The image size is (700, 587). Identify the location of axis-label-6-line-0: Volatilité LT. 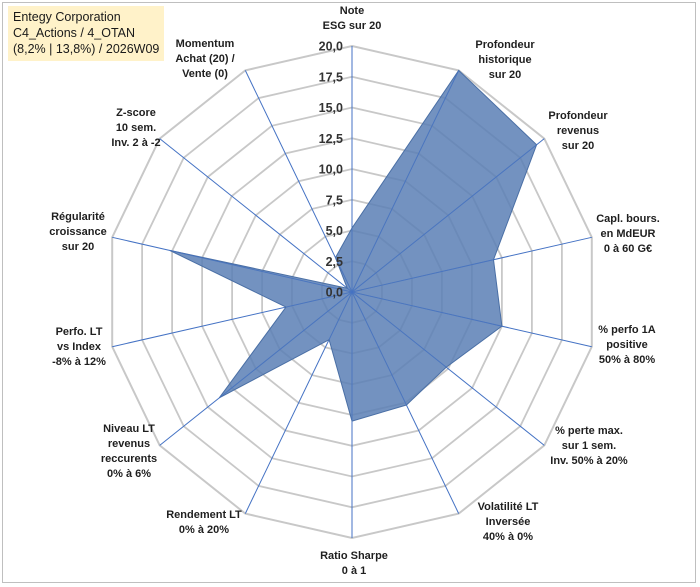
(508, 507).